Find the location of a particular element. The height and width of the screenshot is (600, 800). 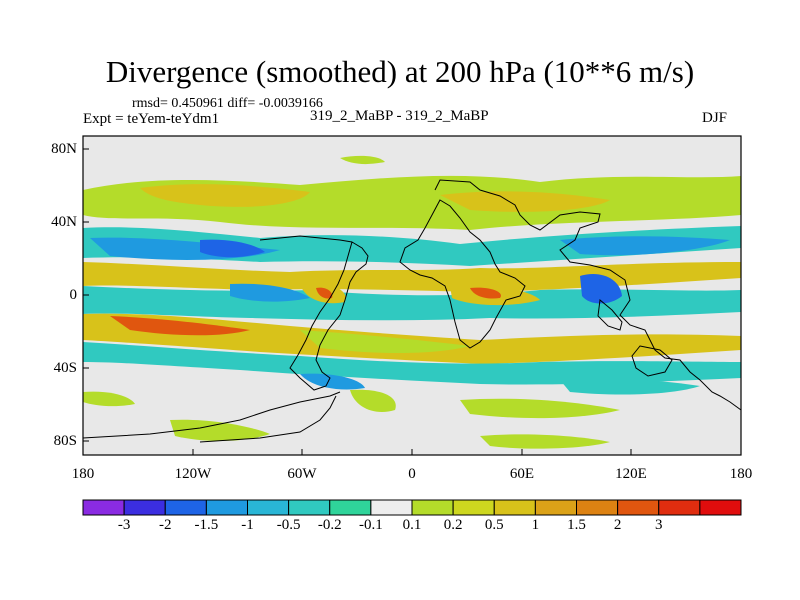

experiment-names: 319_2_MaBP - 319_2_MaBP is located at coordinates (399, 116).